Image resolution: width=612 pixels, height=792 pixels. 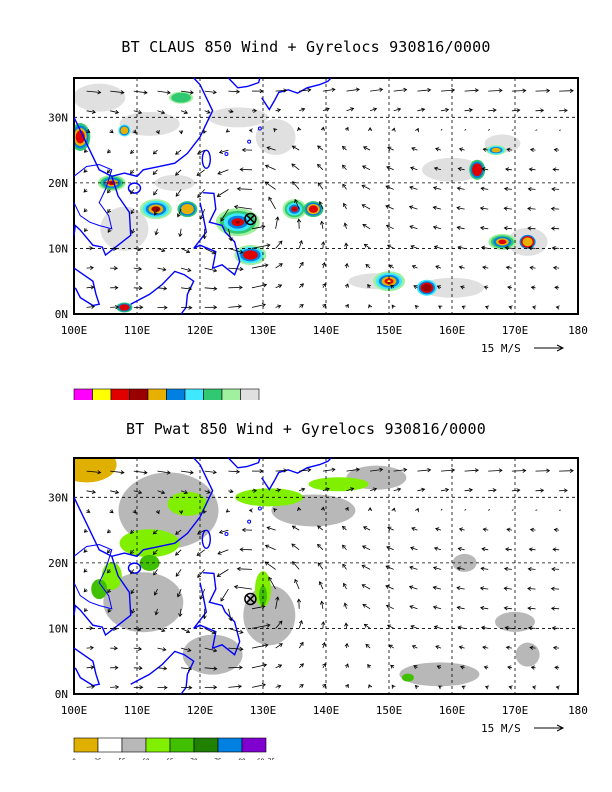 I want to click on lon-label: 110E, so click(x=137, y=710).